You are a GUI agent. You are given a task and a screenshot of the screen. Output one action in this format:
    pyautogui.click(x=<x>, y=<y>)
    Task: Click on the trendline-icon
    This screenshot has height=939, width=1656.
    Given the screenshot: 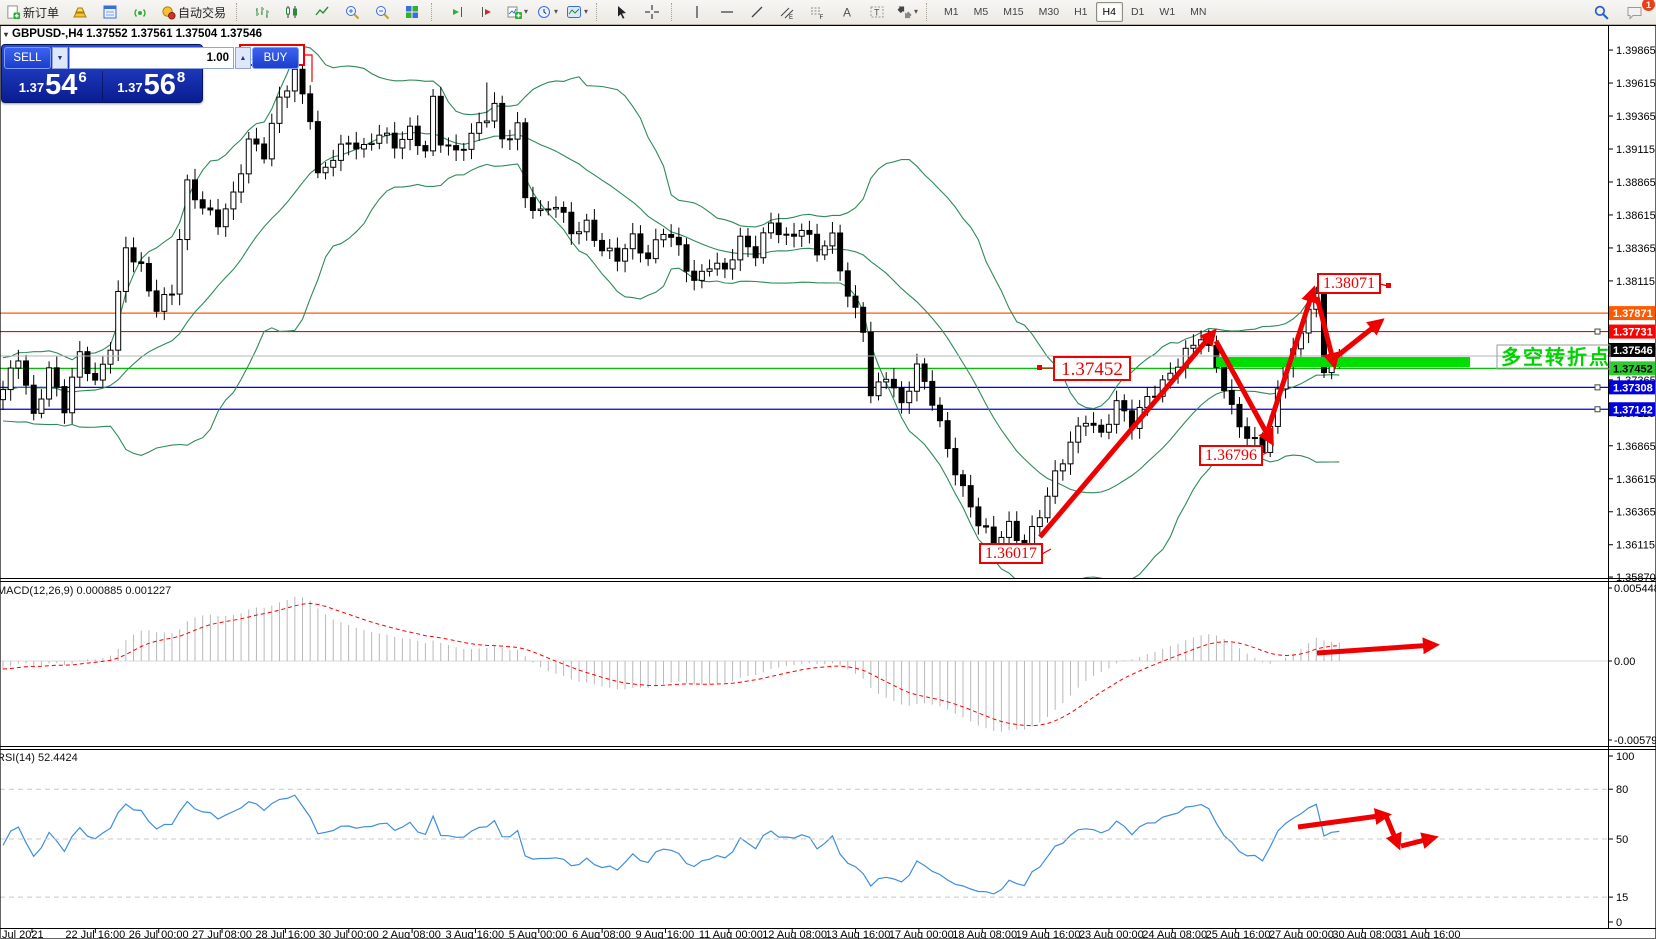 What is the action you would take?
    pyautogui.click(x=757, y=12)
    